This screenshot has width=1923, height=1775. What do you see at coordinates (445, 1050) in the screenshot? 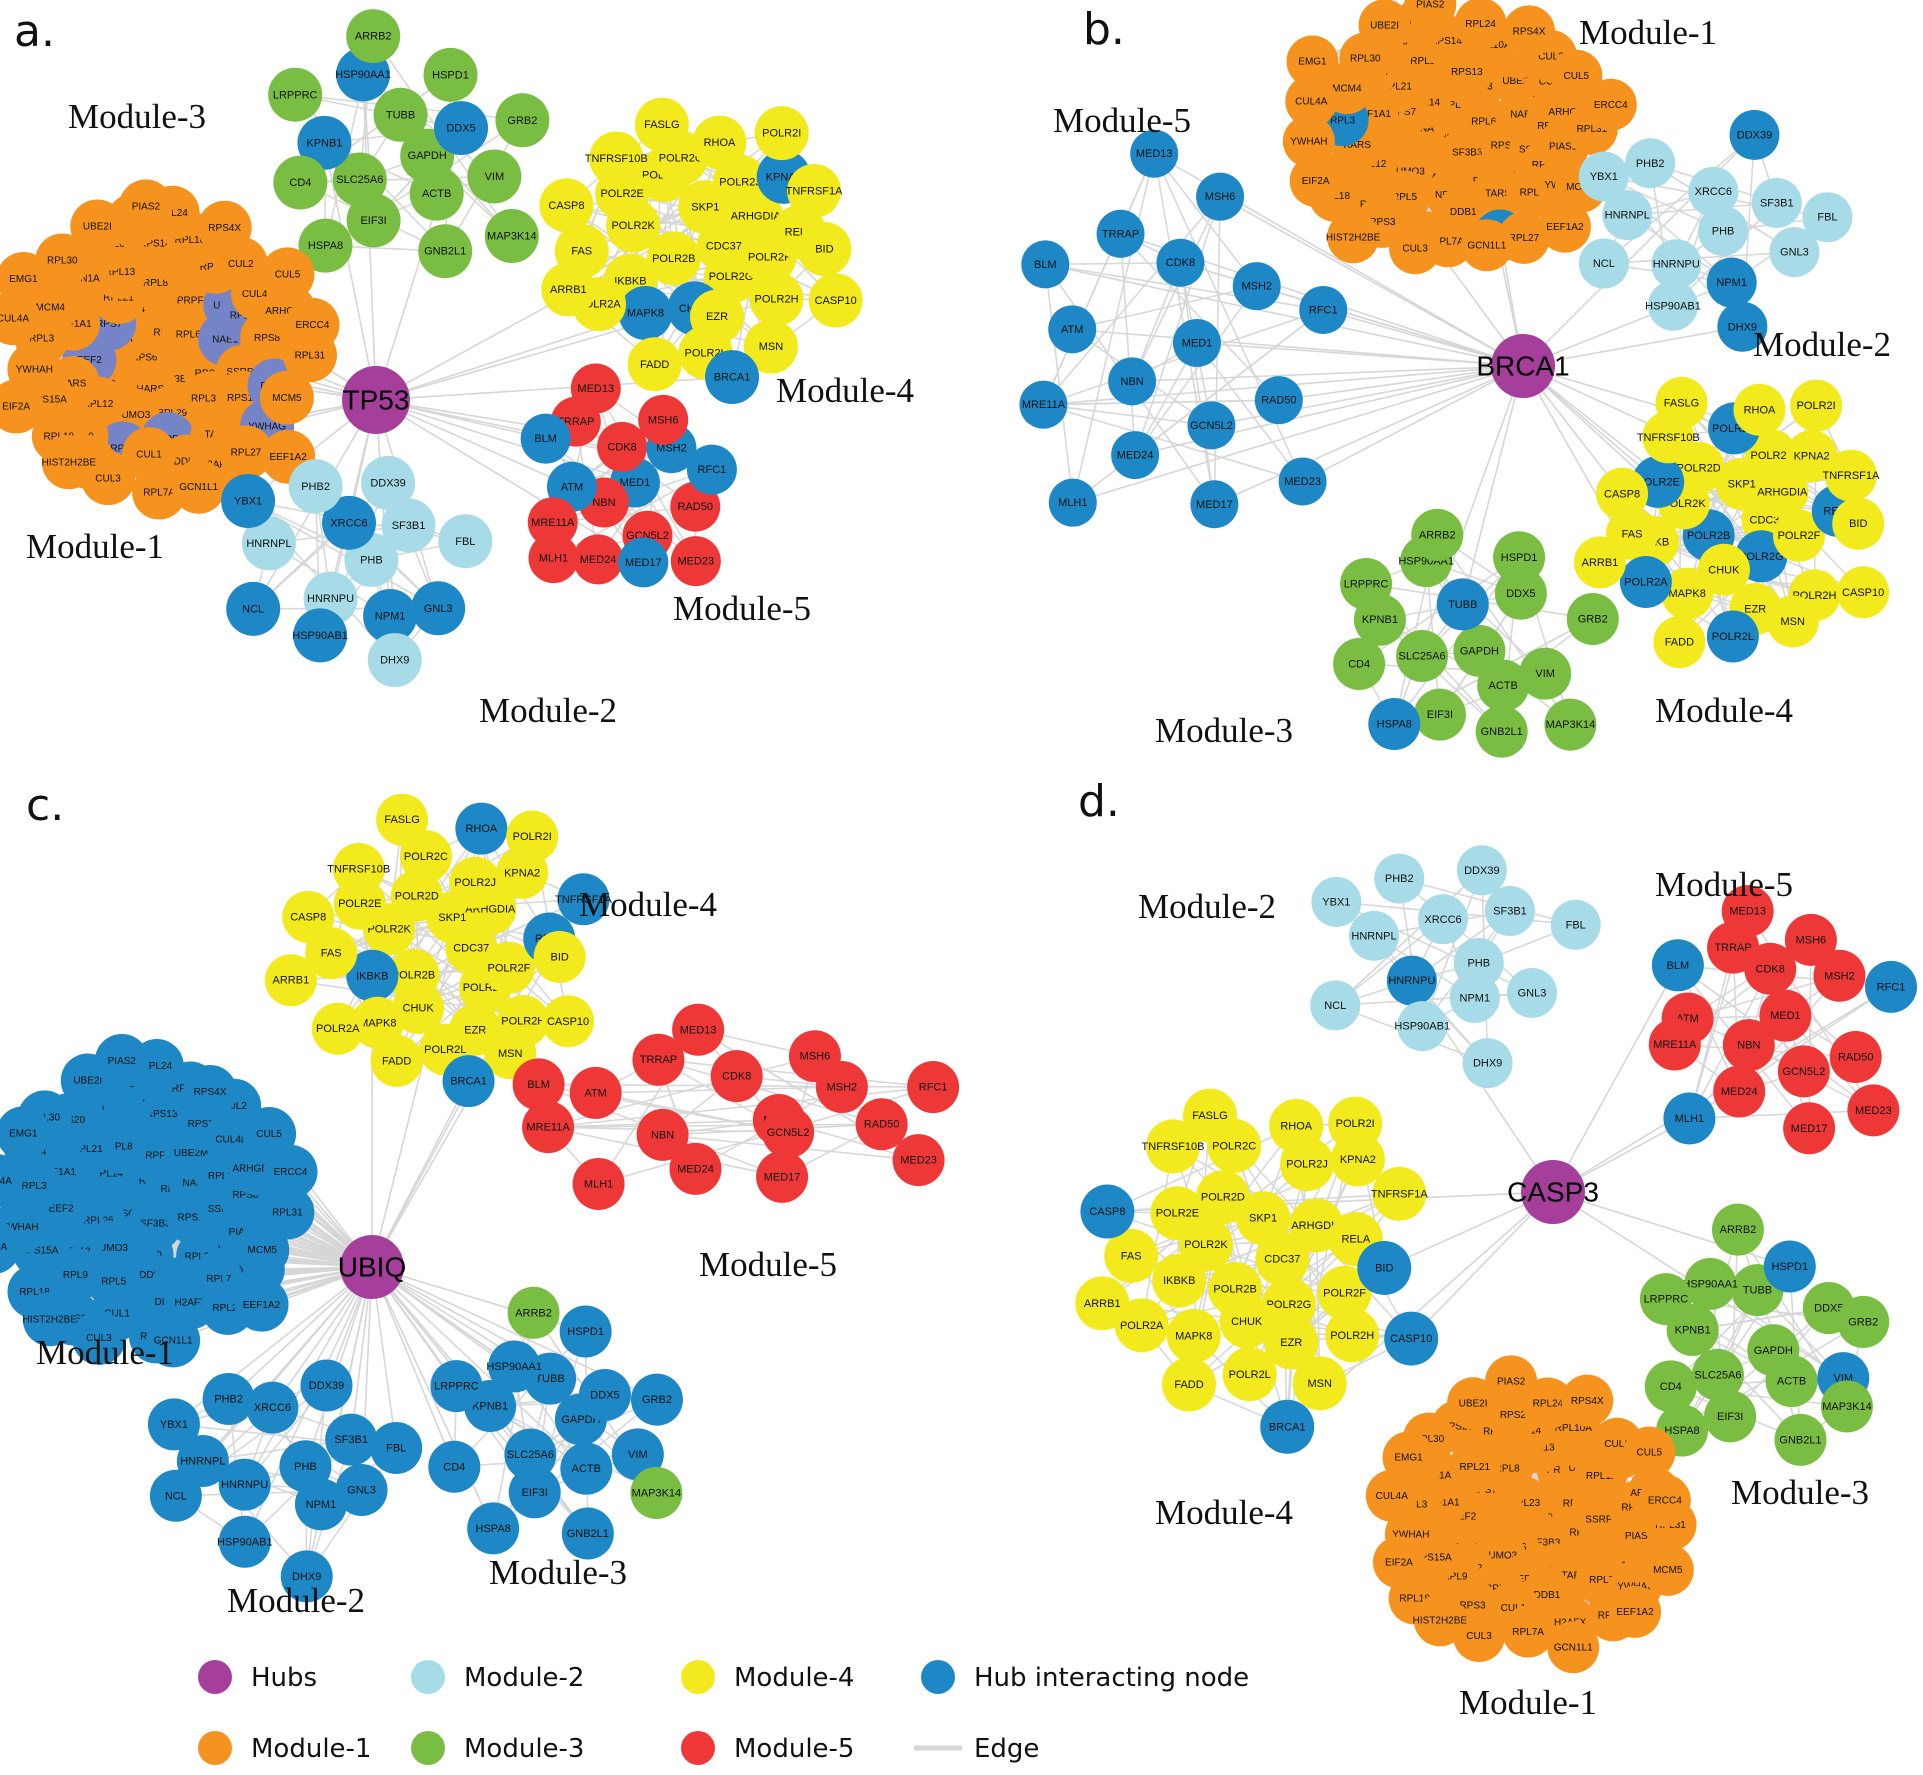
I see `gene-label: POLR2L` at bounding box center [445, 1050].